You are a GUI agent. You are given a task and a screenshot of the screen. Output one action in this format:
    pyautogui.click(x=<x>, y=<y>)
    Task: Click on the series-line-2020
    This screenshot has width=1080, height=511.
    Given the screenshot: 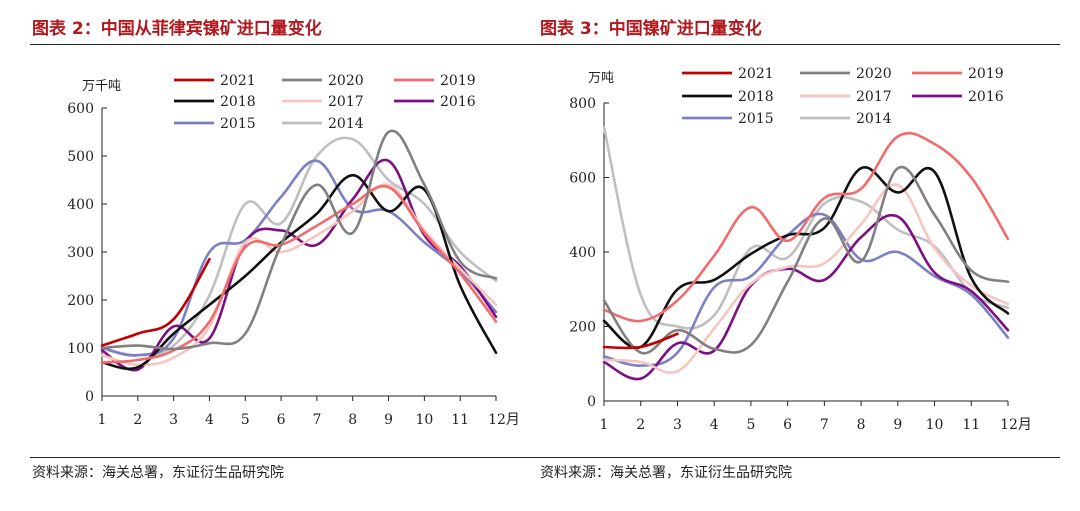 What is the action you would take?
    pyautogui.click(x=806, y=260)
    